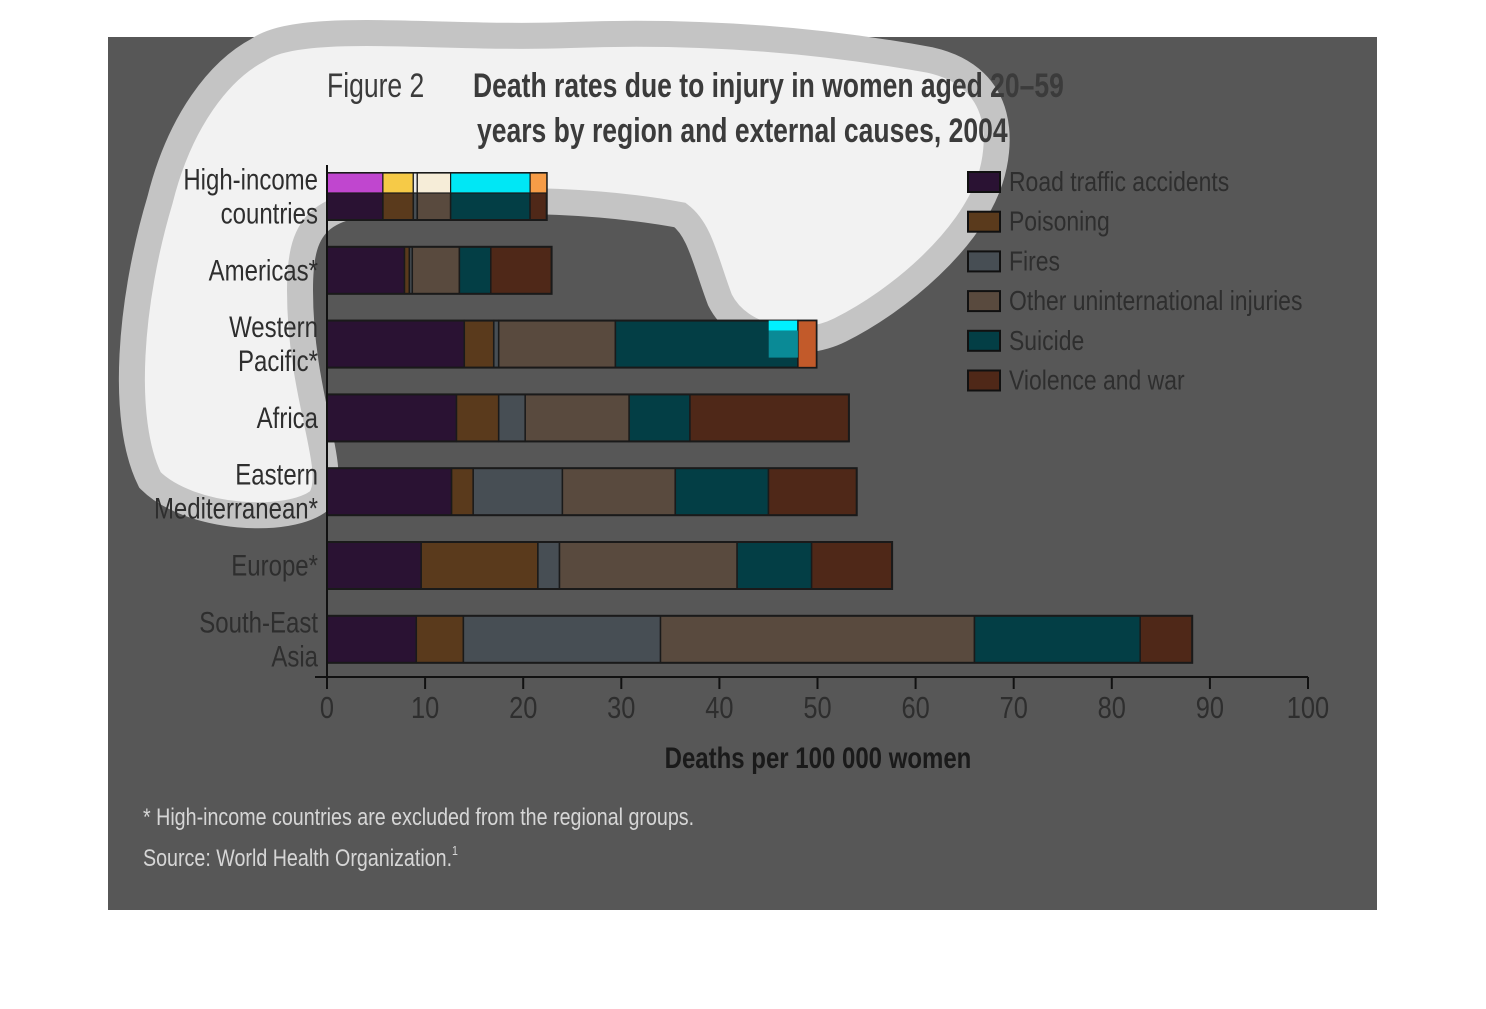 This screenshot has width=1486, height=1009. What do you see at coordinates (817, 708) in the screenshot?
I see `x-tick-label: 50` at bounding box center [817, 708].